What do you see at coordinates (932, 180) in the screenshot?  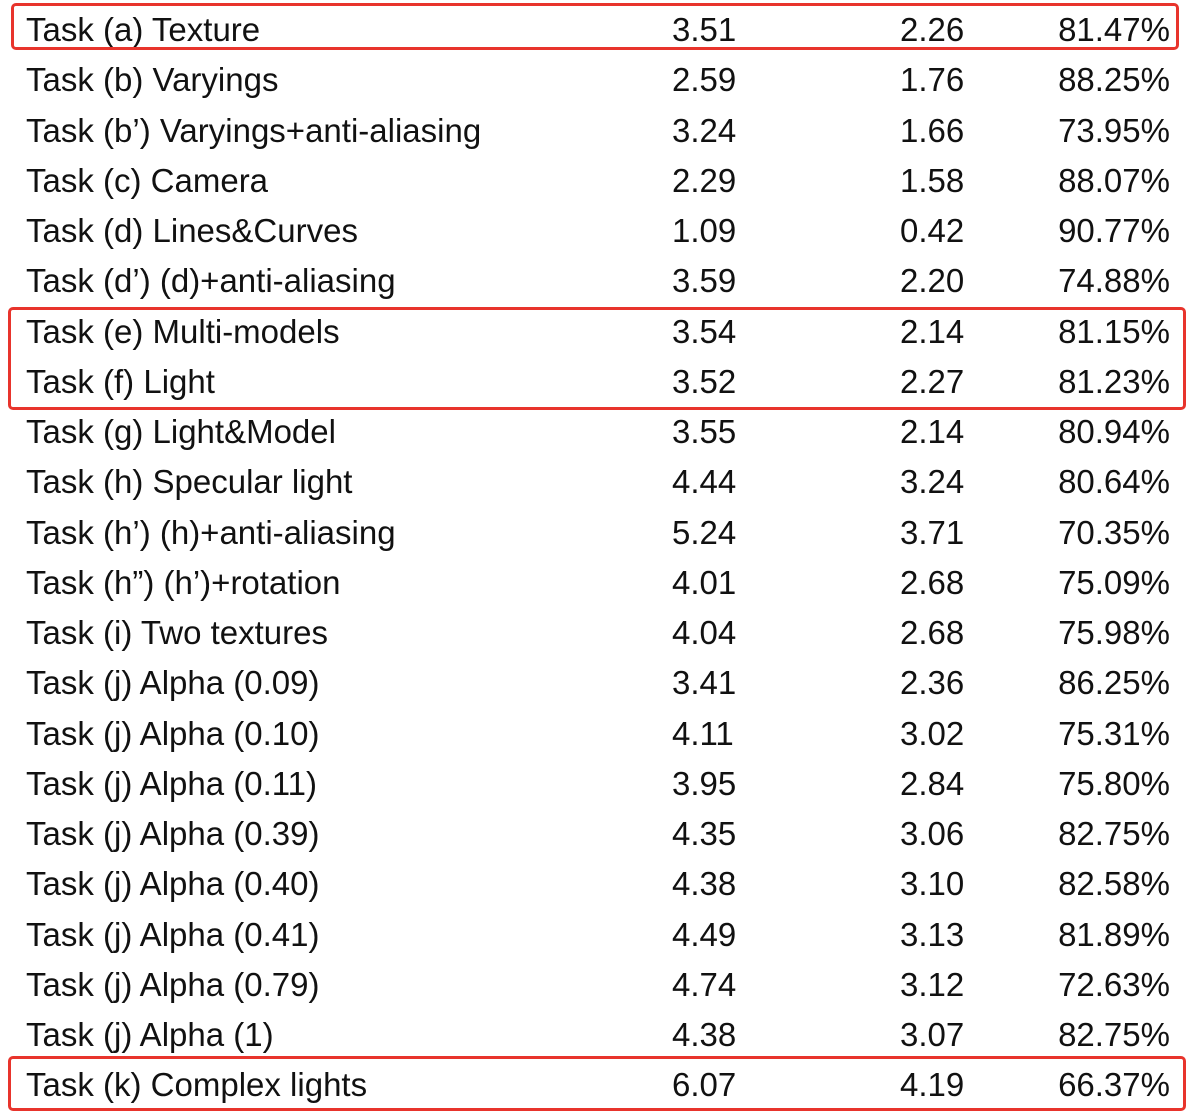 I see `value-col-2: 1.58` at bounding box center [932, 180].